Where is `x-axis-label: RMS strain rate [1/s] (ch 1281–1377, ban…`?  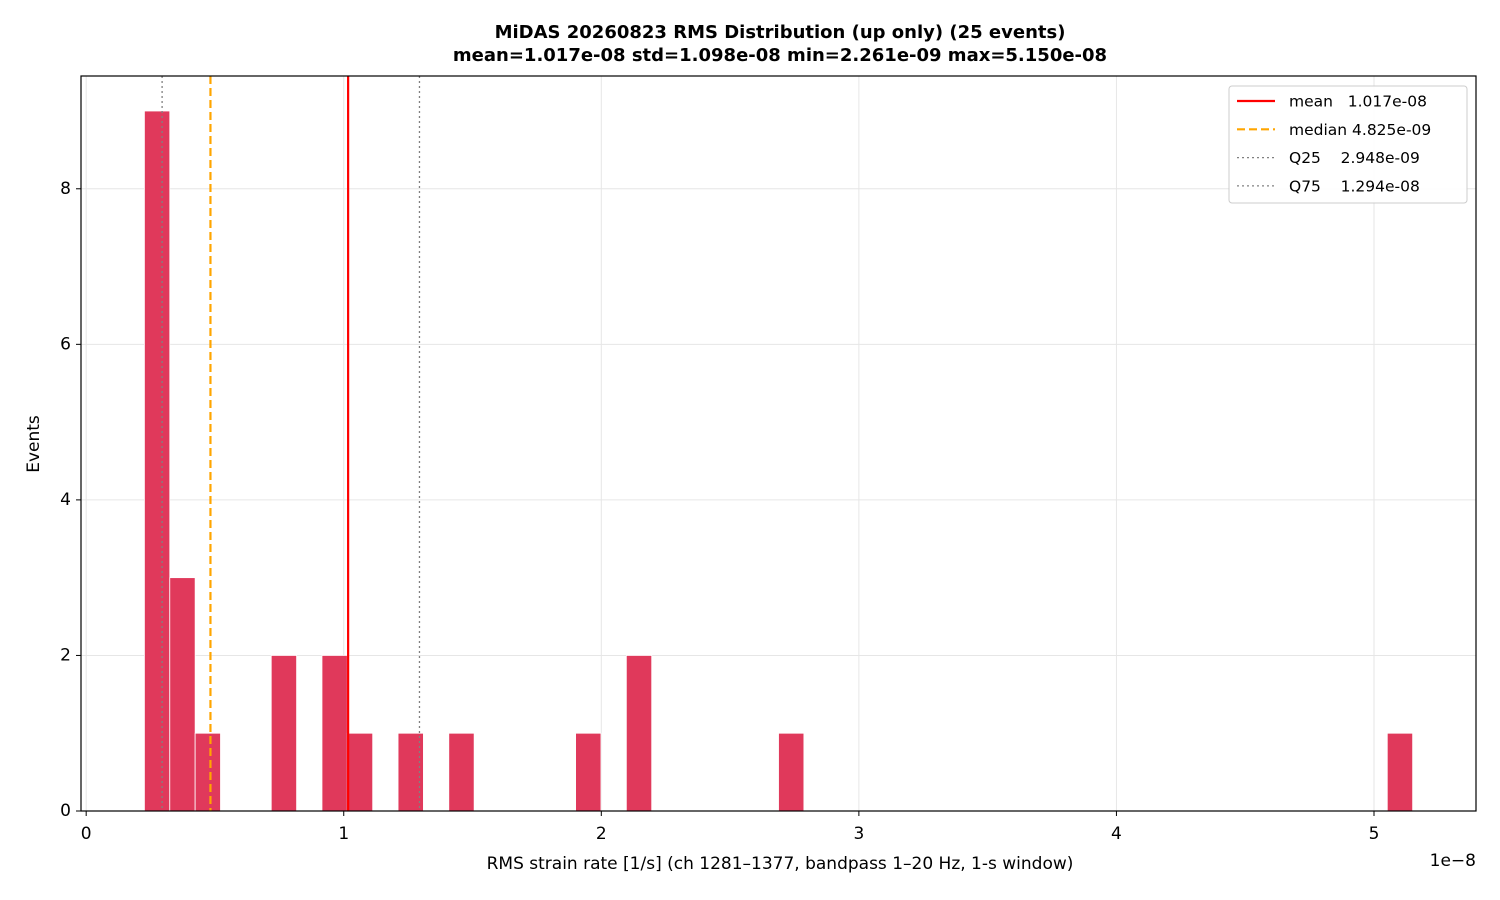
x-axis-label: RMS strain rate [1/s] (ch 1281–1377, ban… is located at coordinates (780, 864).